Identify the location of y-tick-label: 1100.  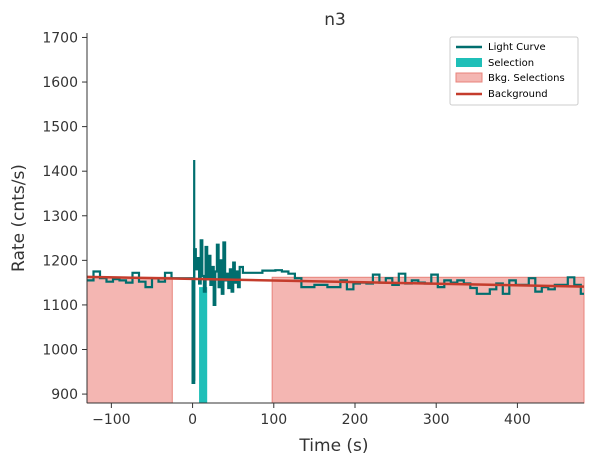
(60, 306).